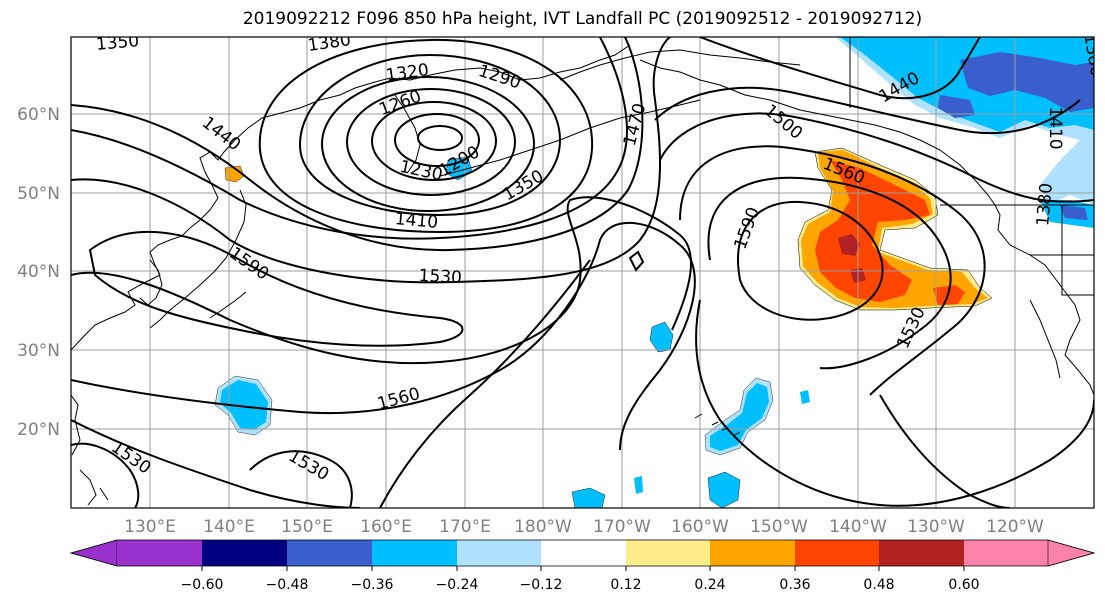  I want to click on lat-label: 40°N, so click(38, 272).